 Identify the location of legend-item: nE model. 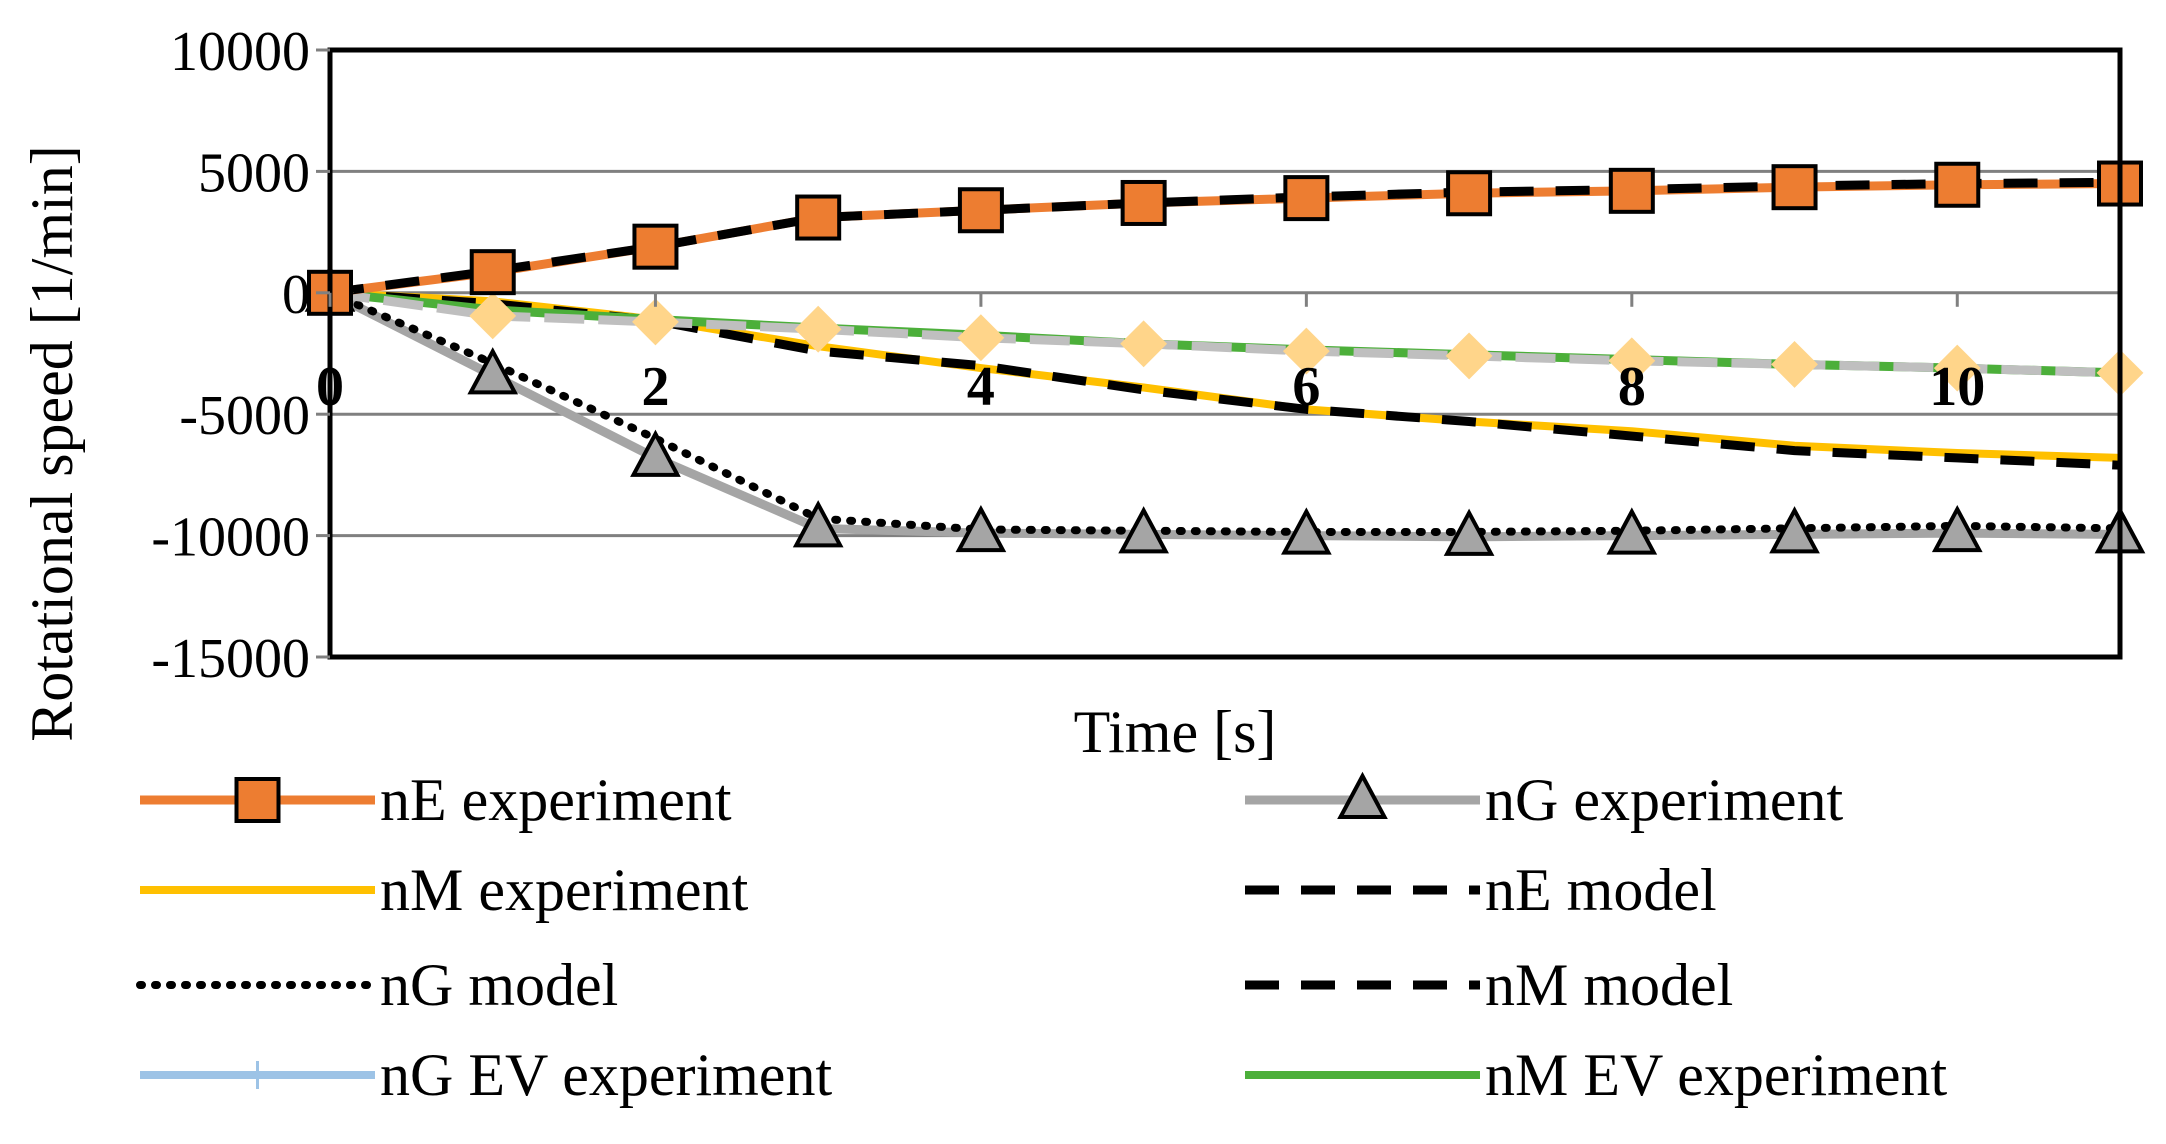
(1481, 890).